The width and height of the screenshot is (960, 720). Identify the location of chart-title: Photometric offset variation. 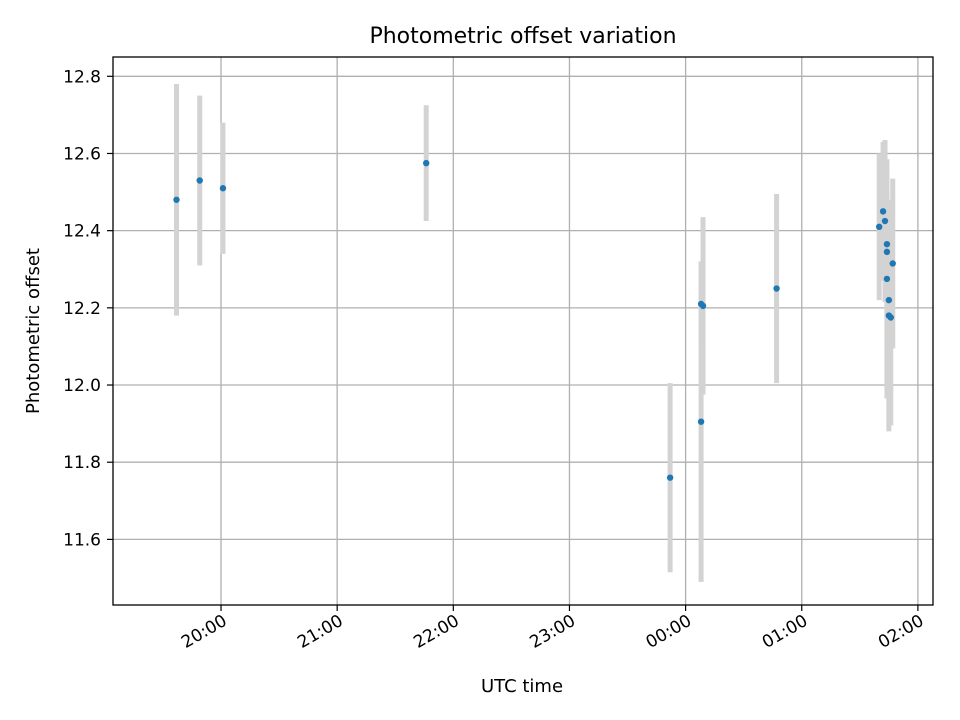
(522, 36).